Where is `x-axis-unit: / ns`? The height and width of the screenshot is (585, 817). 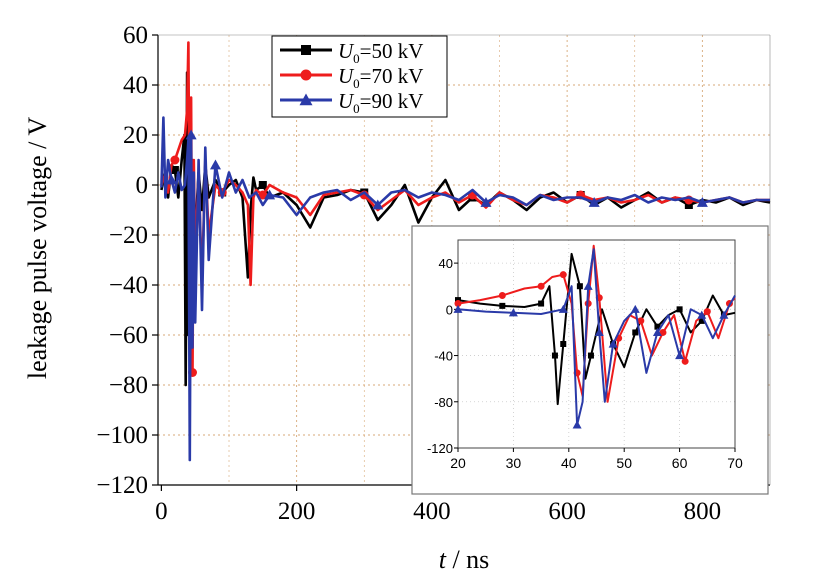 x-axis-unit: / ns is located at coordinates (467, 559).